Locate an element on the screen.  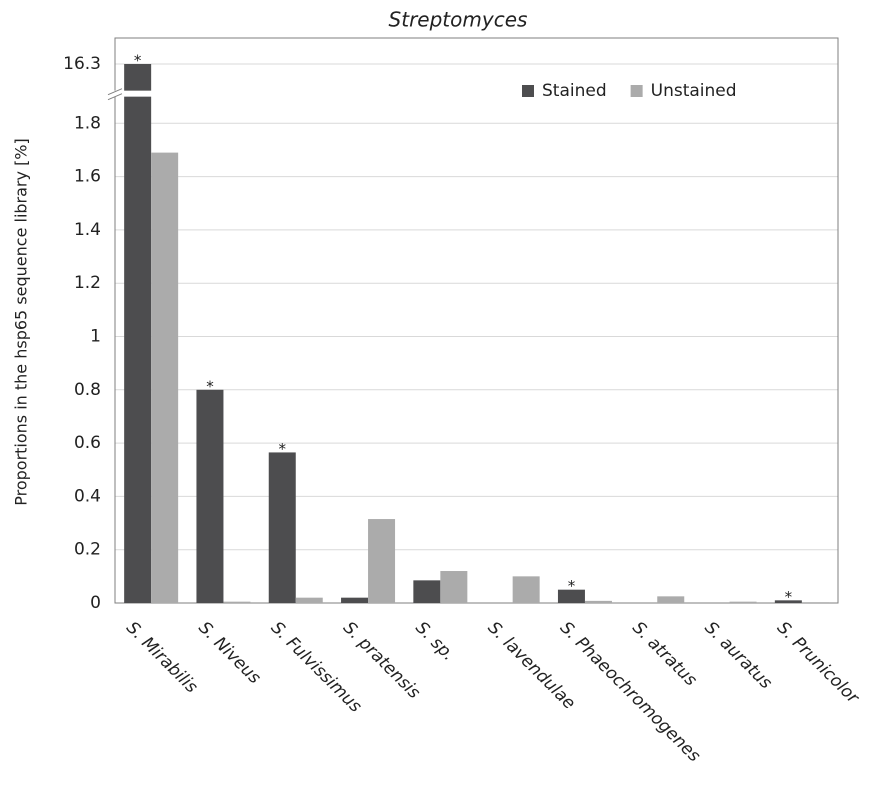
legend-label: Stained is located at coordinates (574, 91).